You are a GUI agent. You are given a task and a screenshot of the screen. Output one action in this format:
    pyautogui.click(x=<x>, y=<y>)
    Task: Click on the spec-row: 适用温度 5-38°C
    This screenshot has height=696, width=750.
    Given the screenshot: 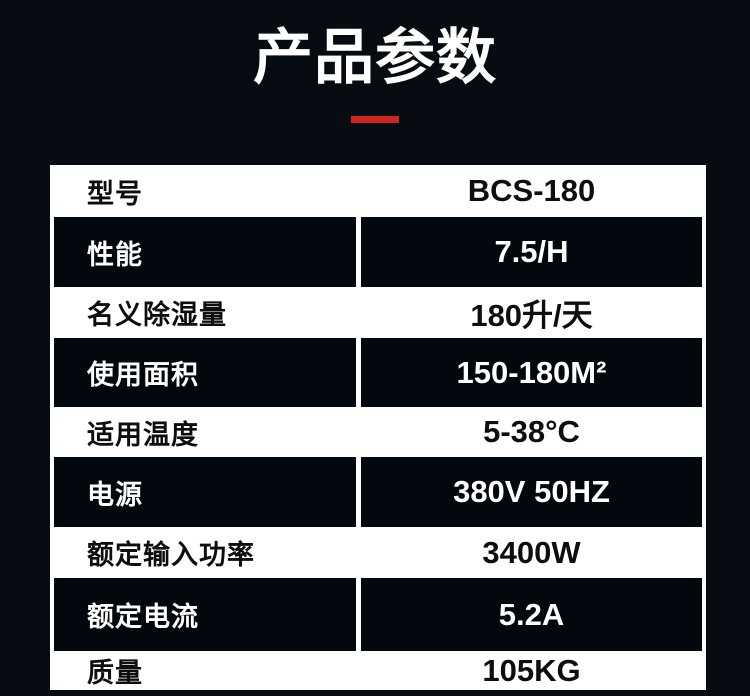 What is the action you would take?
    pyautogui.click(x=378, y=432)
    